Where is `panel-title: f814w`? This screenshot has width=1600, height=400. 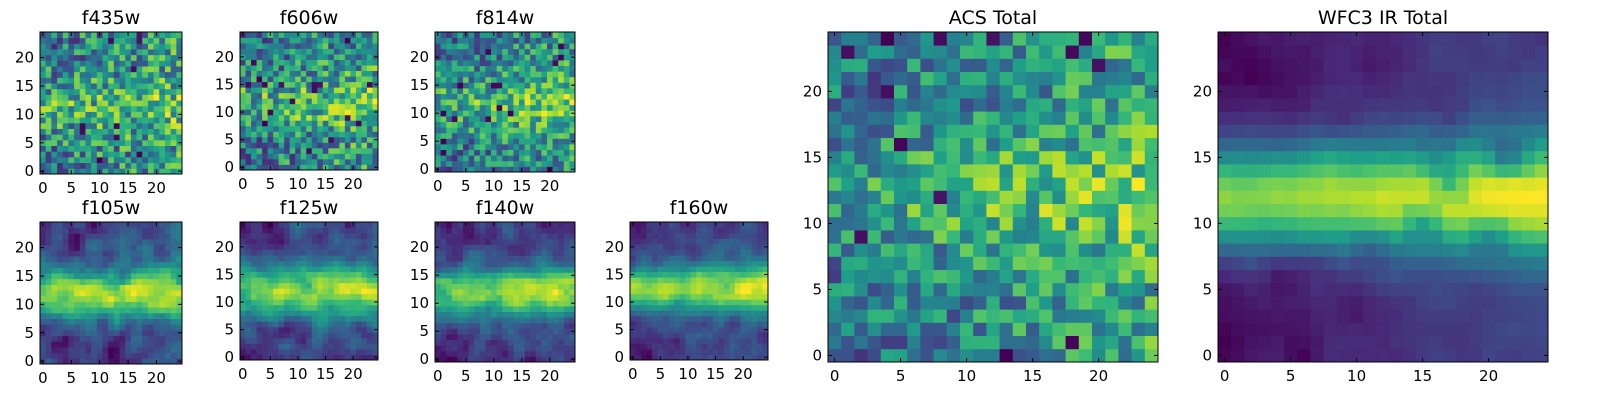
panel-title: f814w is located at coordinates (505, 18).